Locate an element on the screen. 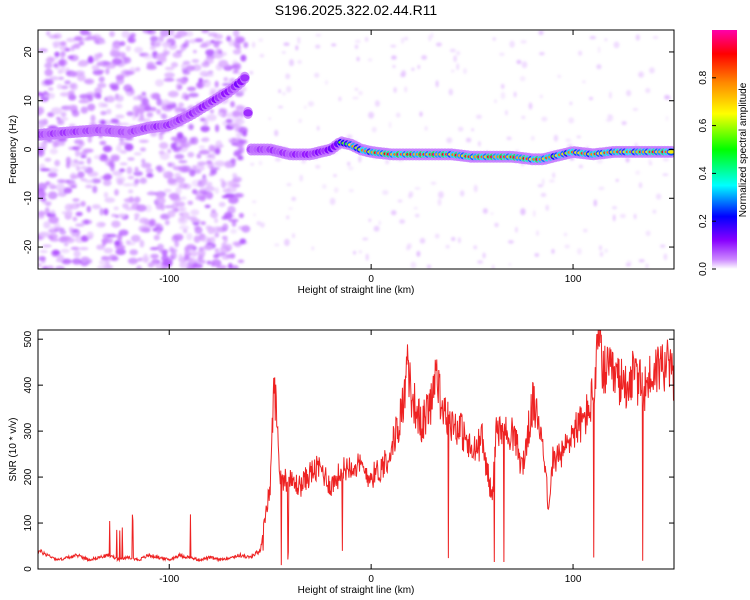 This screenshot has width=750, height=600. colorbar-tick-label: 0.4 is located at coordinates (703, 173).